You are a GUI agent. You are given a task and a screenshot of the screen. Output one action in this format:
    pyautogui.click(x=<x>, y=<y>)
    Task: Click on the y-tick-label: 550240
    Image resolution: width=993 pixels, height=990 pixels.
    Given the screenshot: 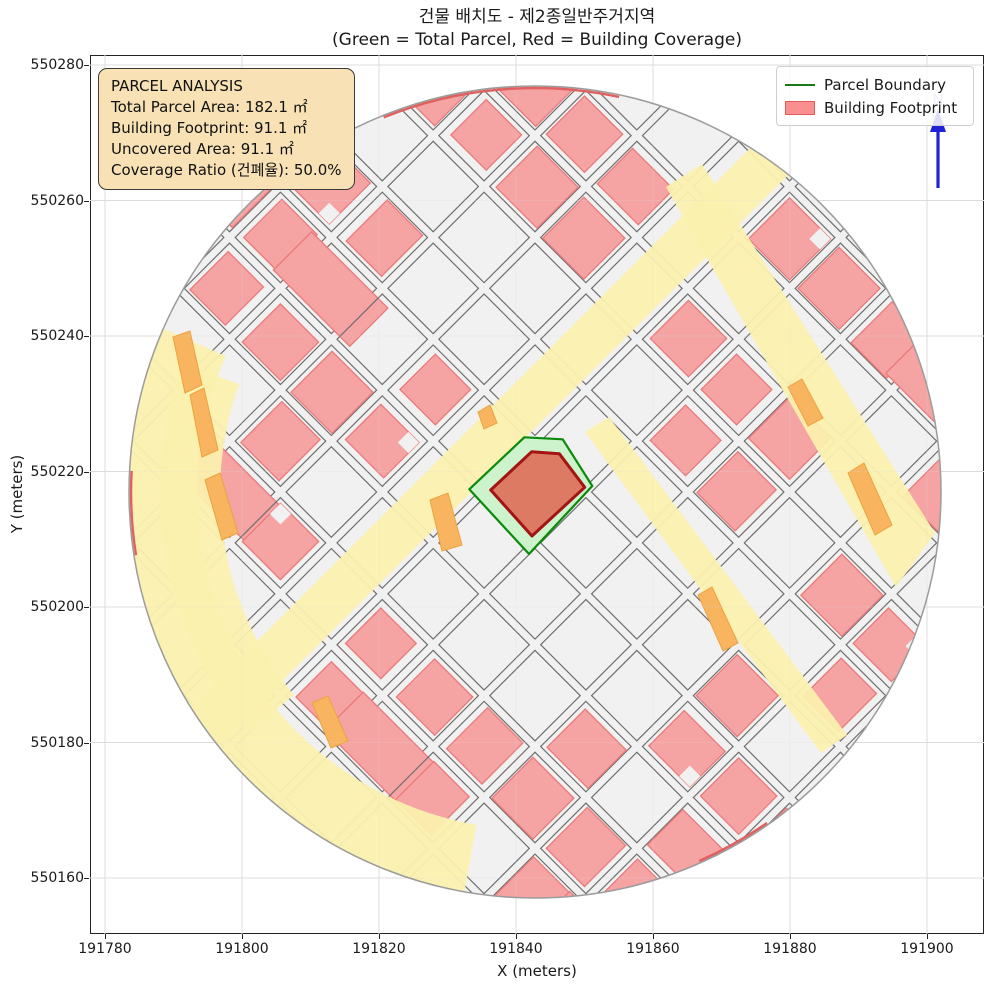 What is the action you would take?
    pyautogui.click(x=57, y=336)
    